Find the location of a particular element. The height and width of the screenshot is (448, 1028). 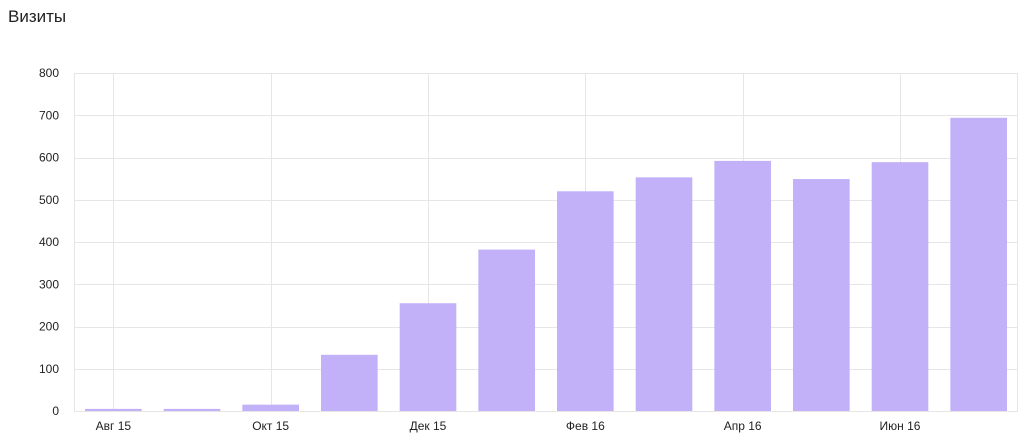

bar-апр-16 is located at coordinates (742, 285).